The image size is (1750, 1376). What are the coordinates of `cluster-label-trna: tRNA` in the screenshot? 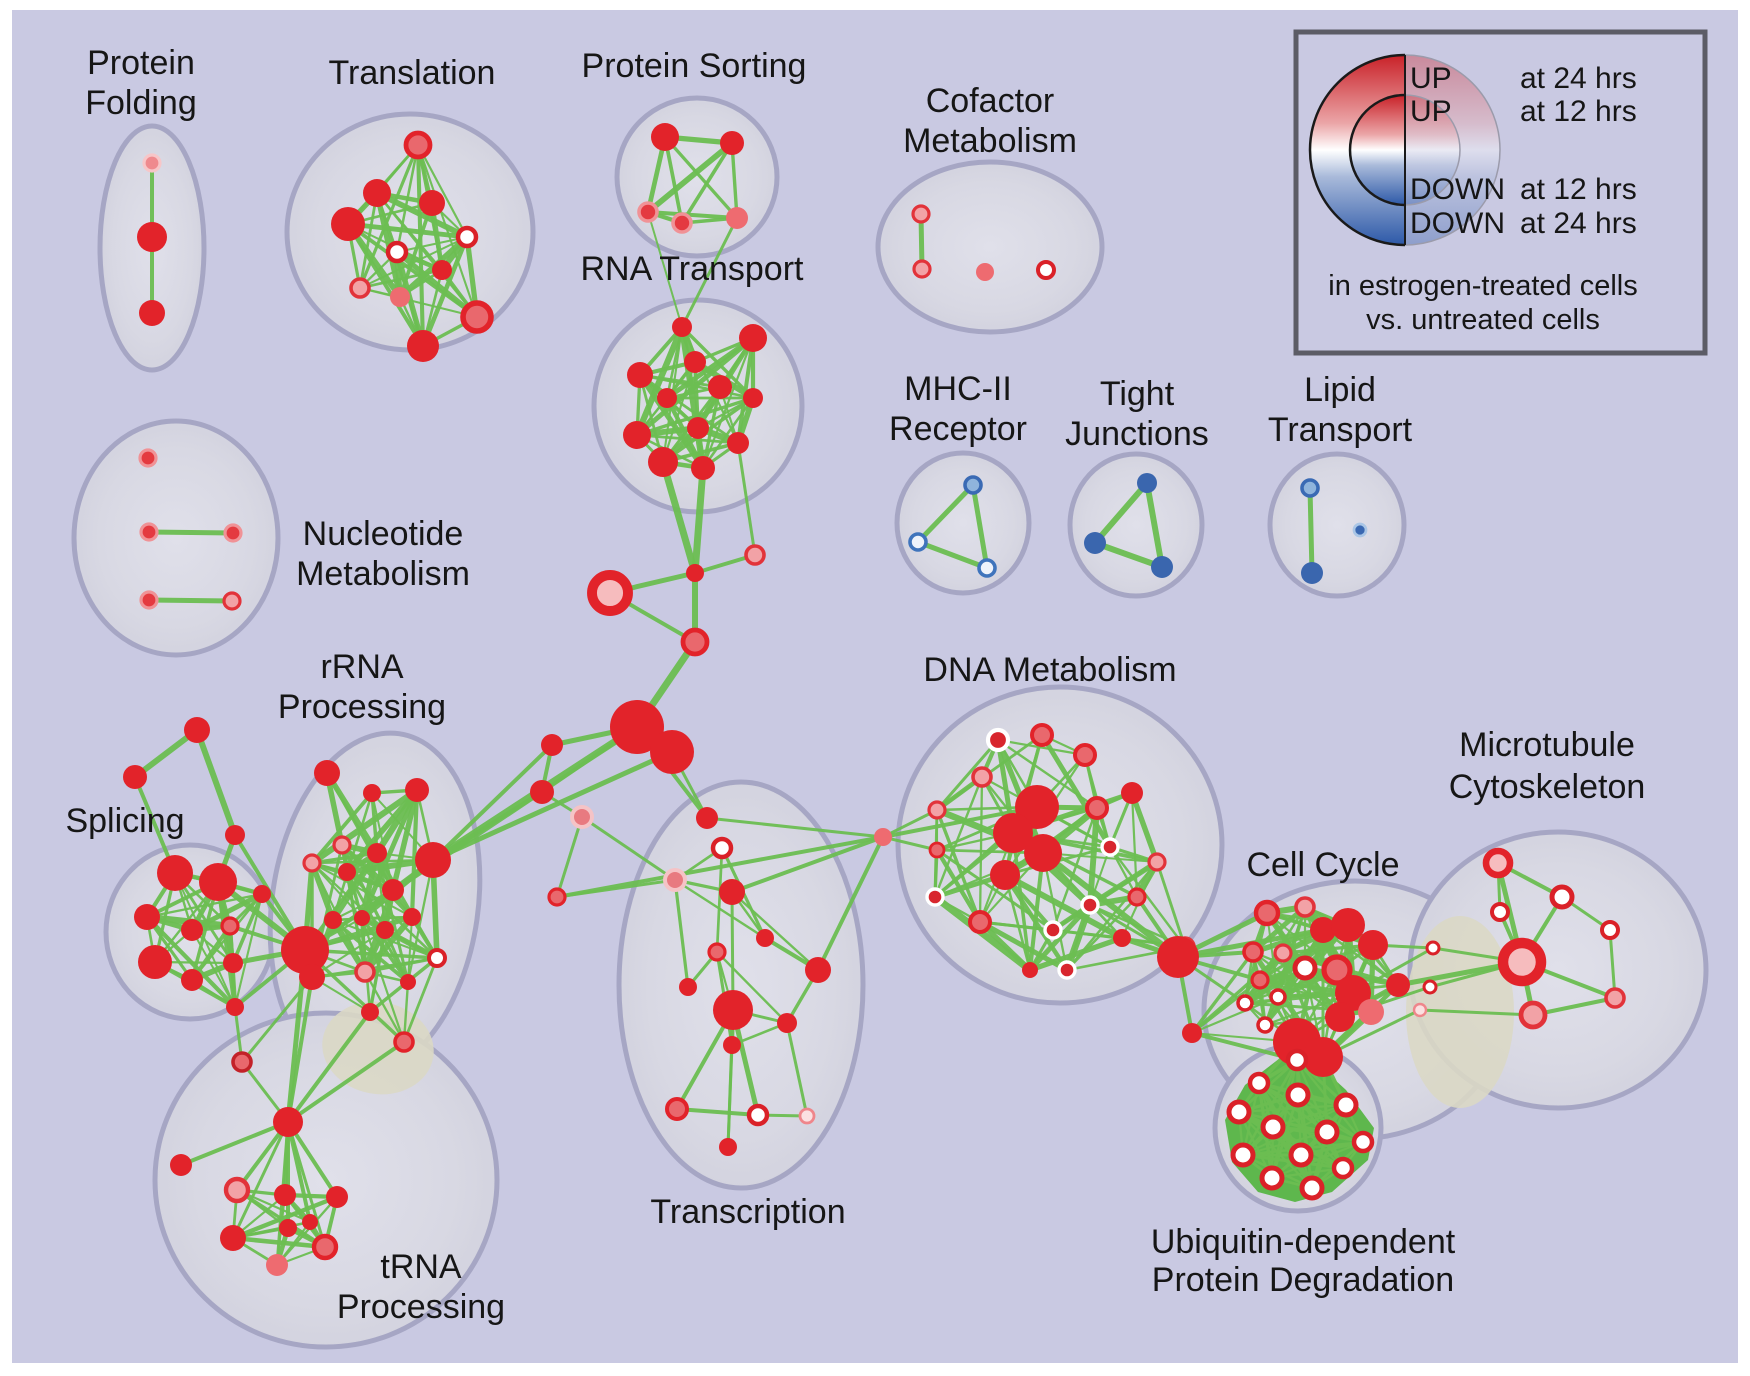 It's located at (421, 1267).